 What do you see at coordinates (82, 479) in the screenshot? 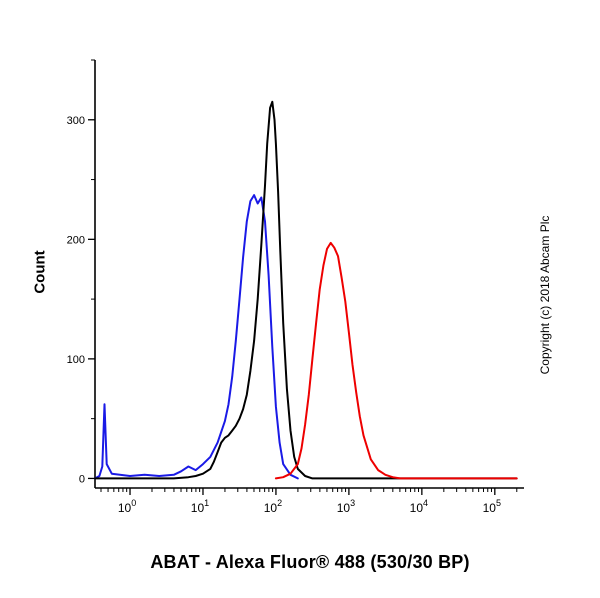
I see `y-tick-label: 0` at bounding box center [82, 479].